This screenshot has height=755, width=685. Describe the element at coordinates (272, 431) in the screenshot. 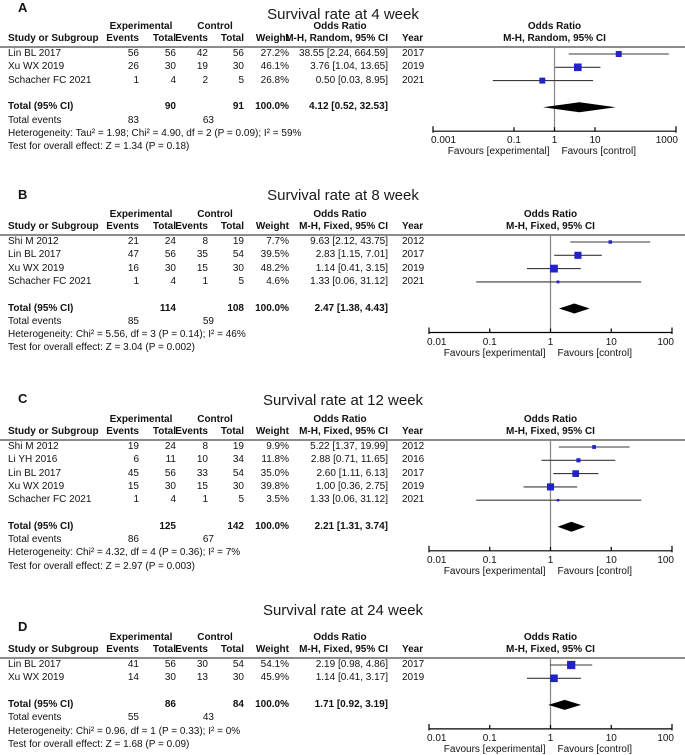

I see `col-header-weight: Weight` at that location.